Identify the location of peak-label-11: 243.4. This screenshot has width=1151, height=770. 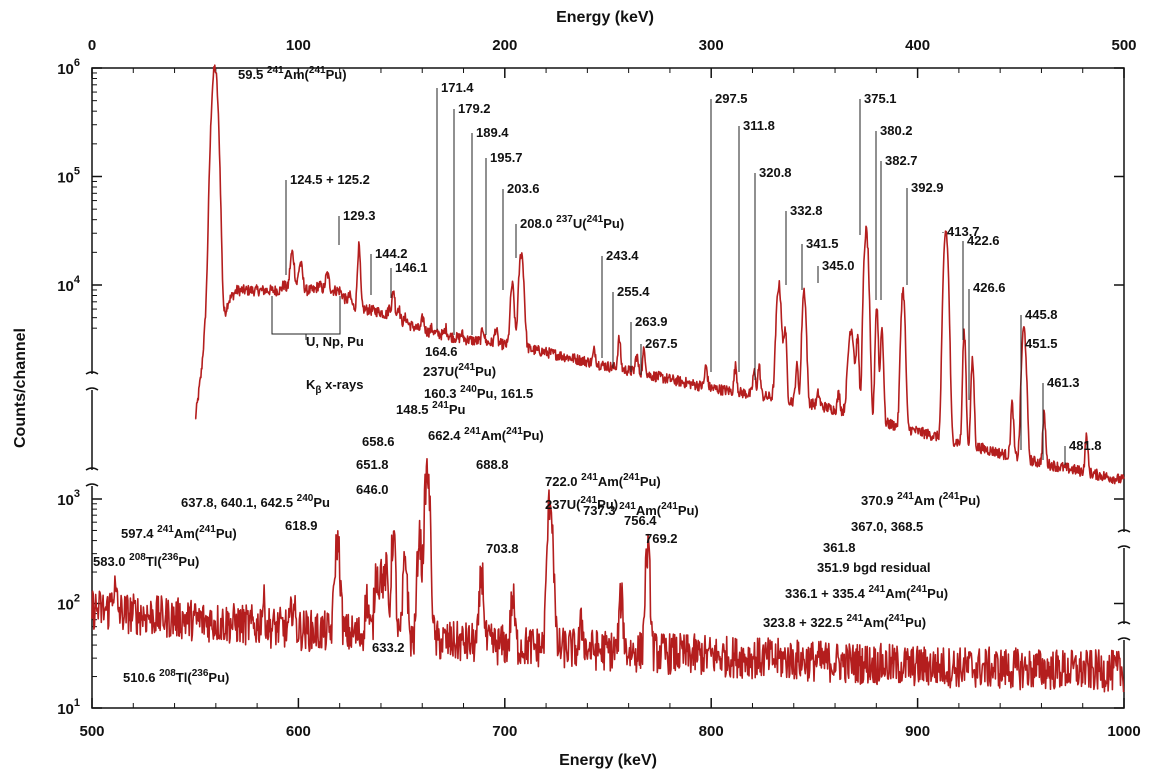
(622, 255).